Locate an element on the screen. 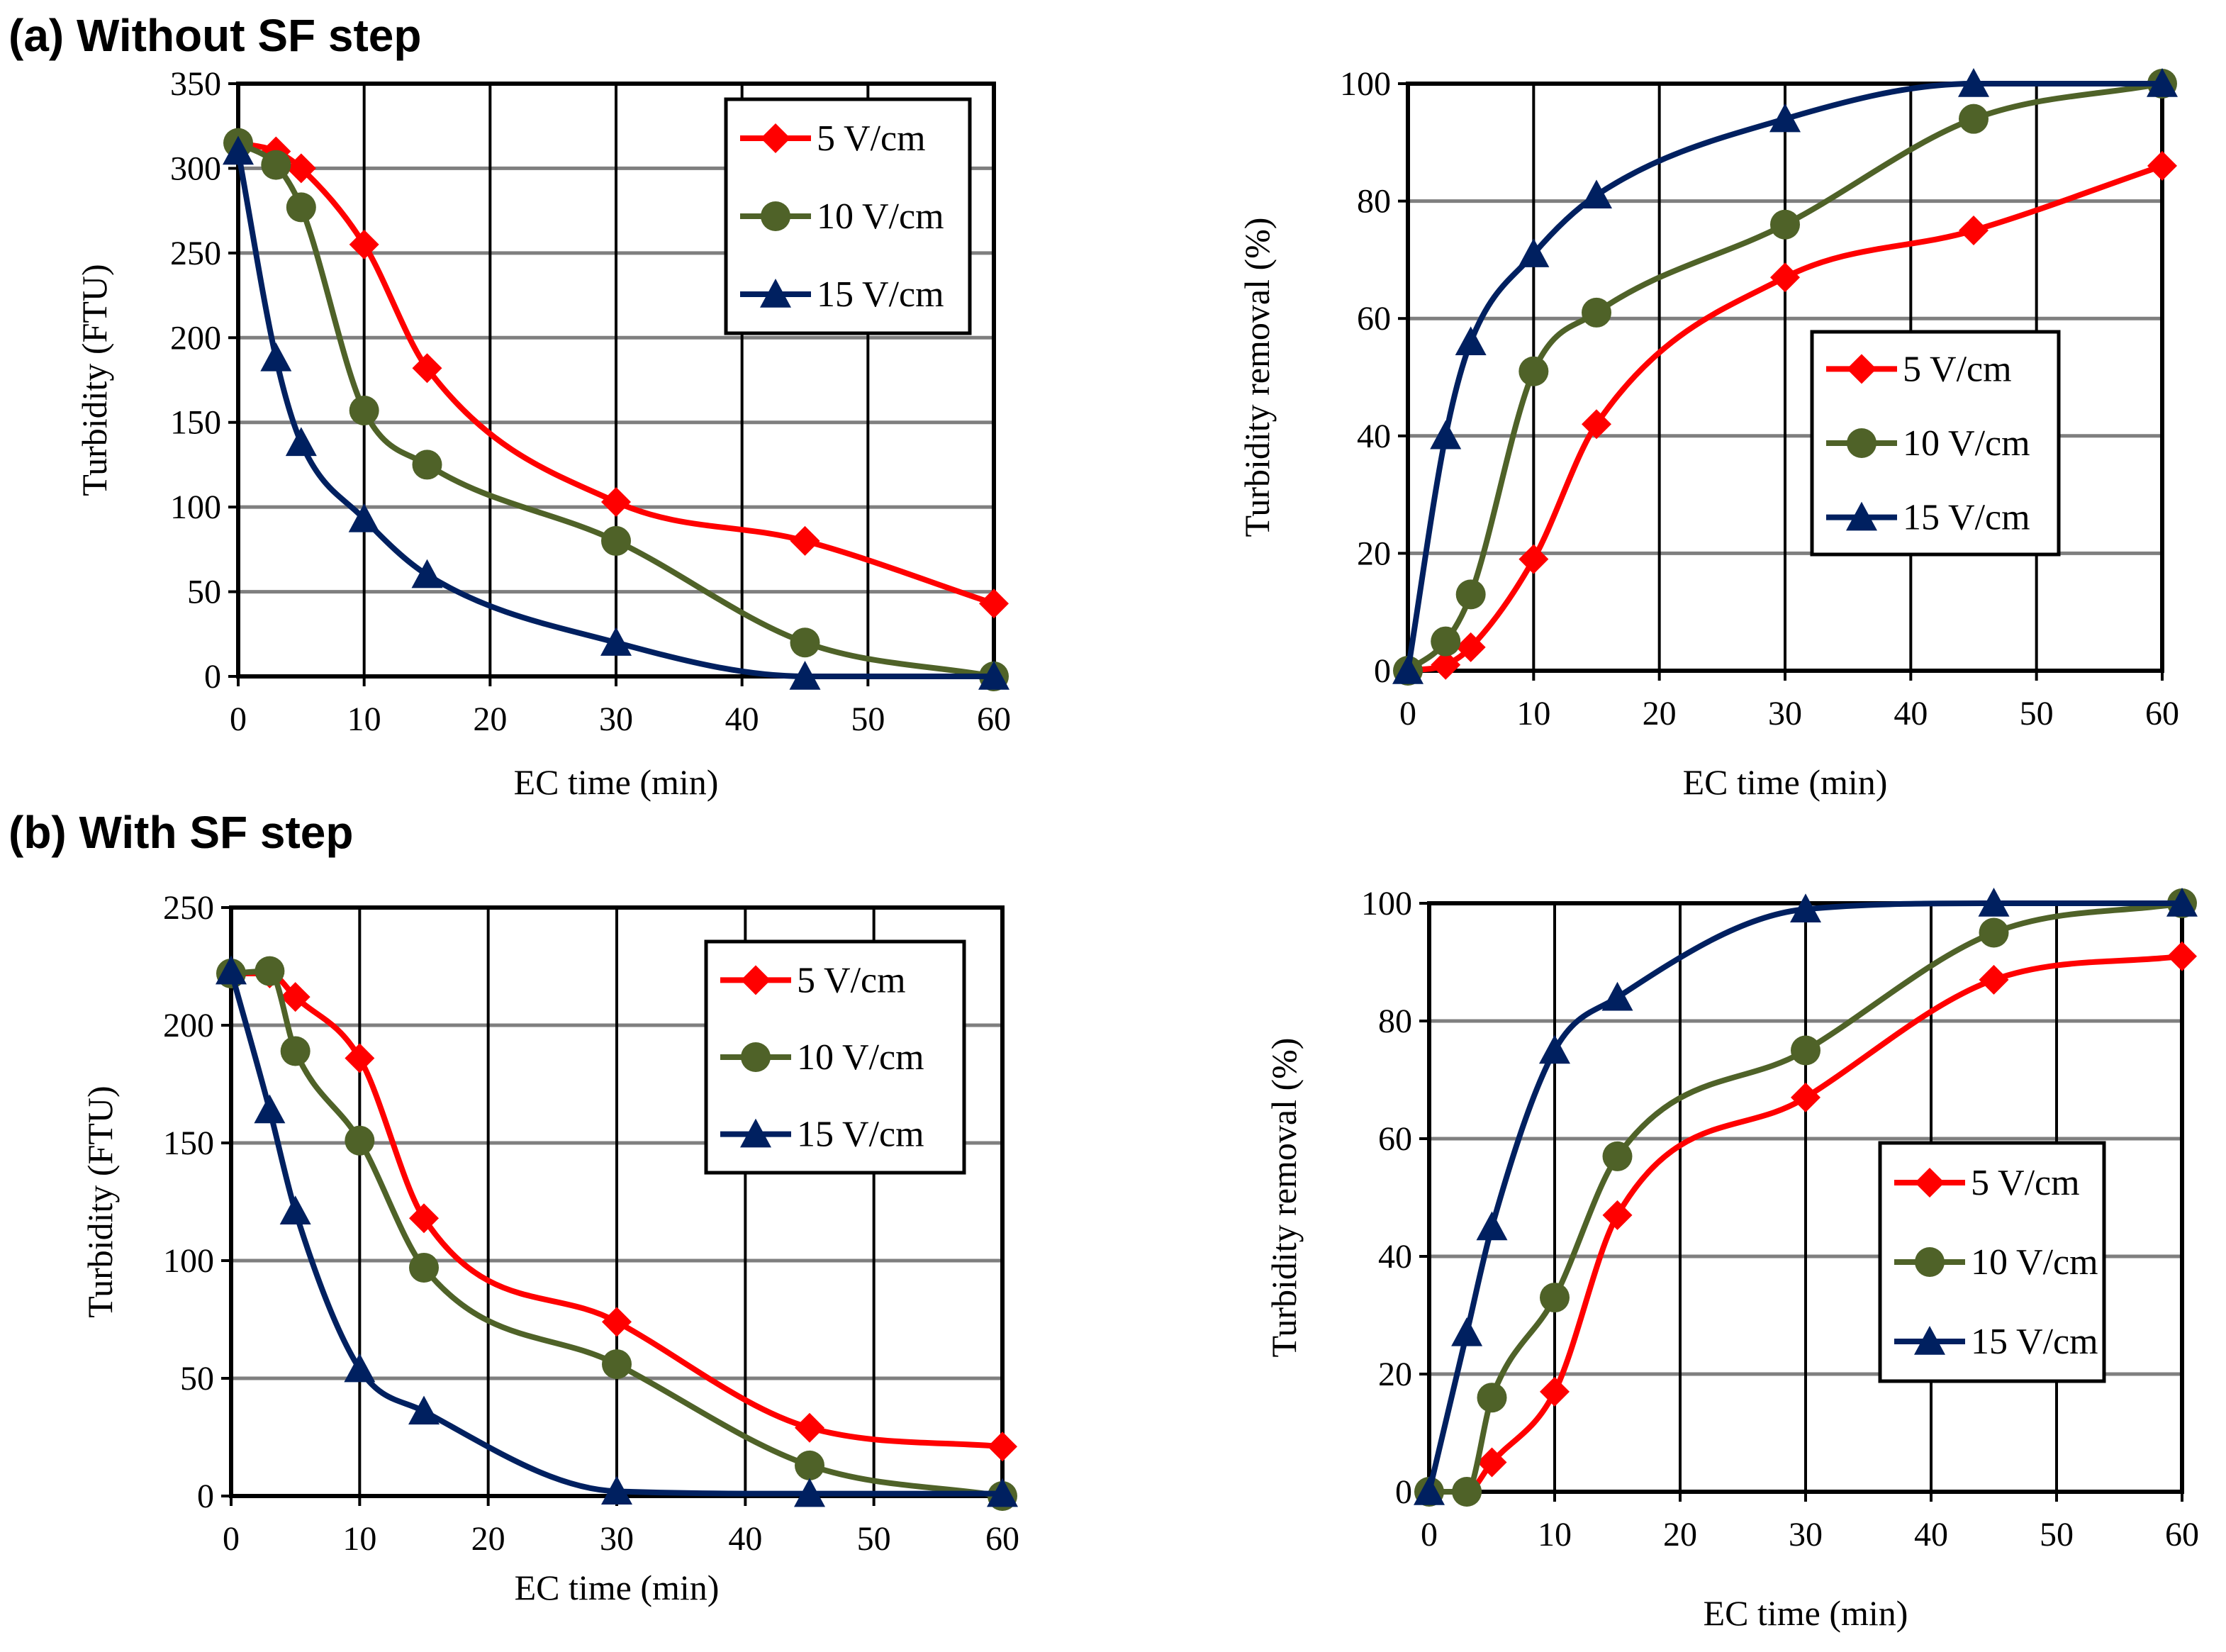 This screenshot has height=1652, width=2226. x-axis-label: EC time (min) is located at coordinates (617, 1587).